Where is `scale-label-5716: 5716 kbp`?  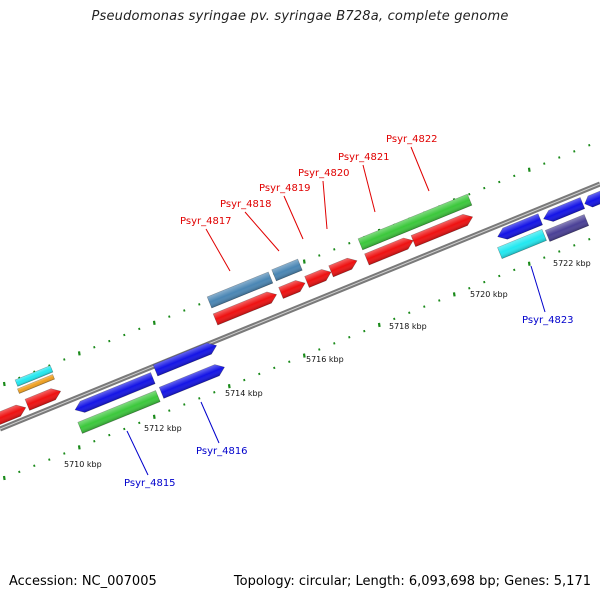 scale-label-5716: 5716 kbp is located at coordinates (325, 359).